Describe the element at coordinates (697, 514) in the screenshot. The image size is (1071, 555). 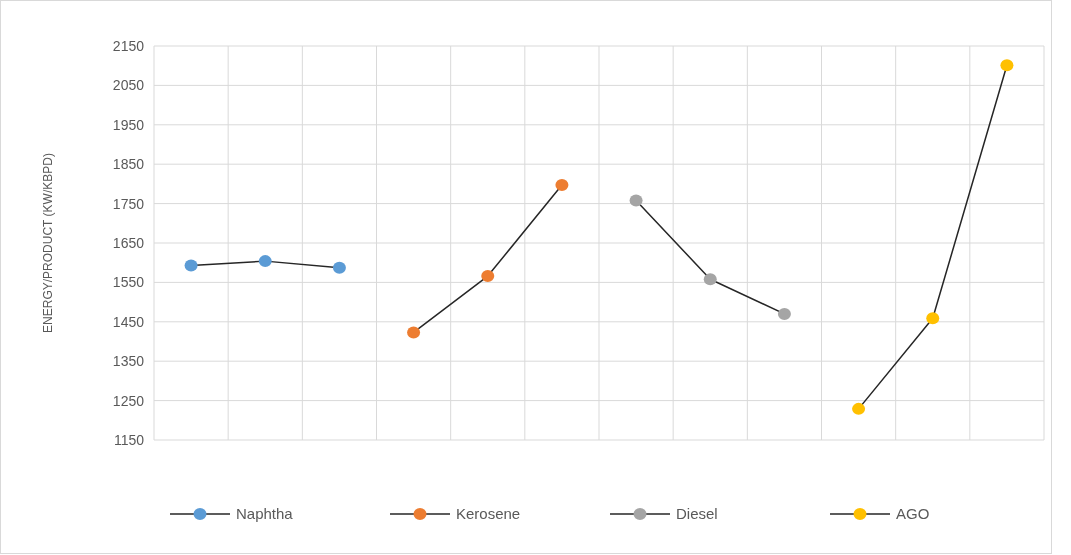
I see `legend-label: Diesel` at that location.